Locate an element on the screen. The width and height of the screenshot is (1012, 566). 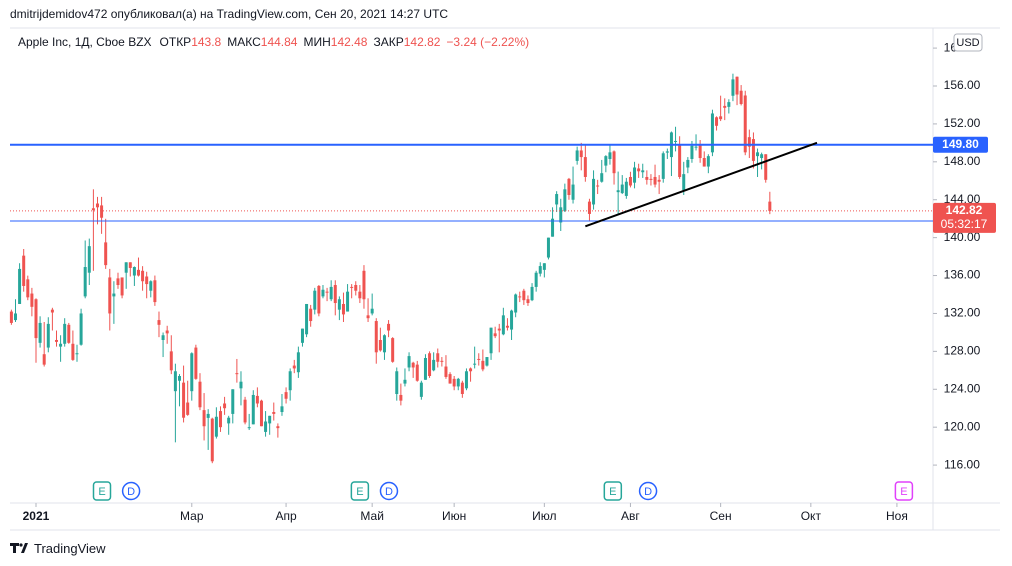
y-tick-label: 132.00 is located at coordinates (962, 313).